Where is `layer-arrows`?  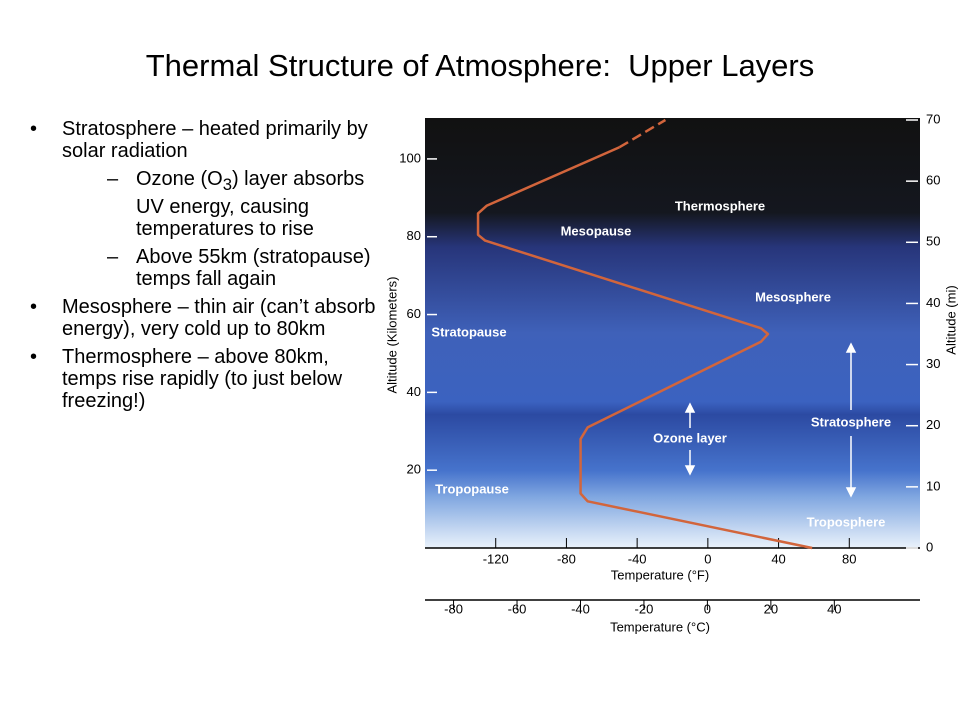
layer-arrows is located at coordinates (770, 420).